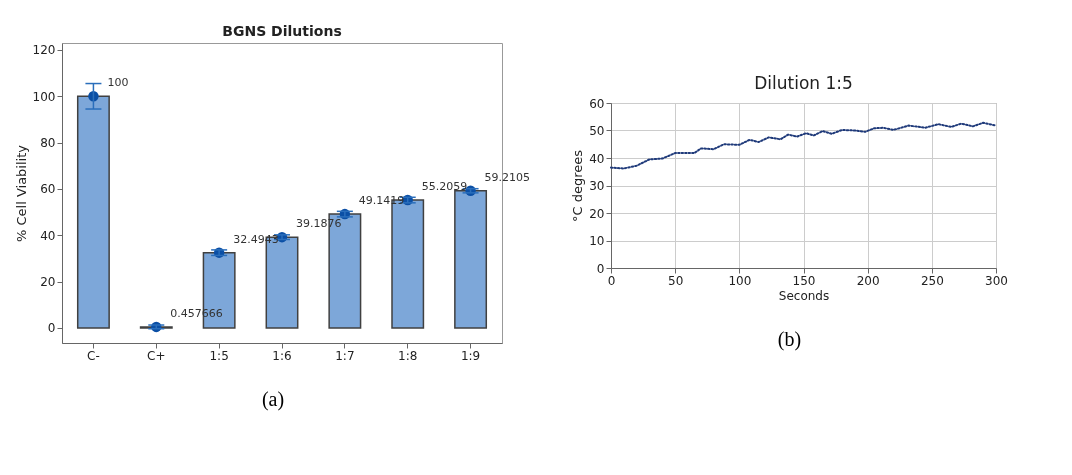 This screenshot has width=1072, height=475. What do you see at coordinates (597, 186) in the screenshot?
I see `y-tick-label: 30` at bounding box center [597, 186].